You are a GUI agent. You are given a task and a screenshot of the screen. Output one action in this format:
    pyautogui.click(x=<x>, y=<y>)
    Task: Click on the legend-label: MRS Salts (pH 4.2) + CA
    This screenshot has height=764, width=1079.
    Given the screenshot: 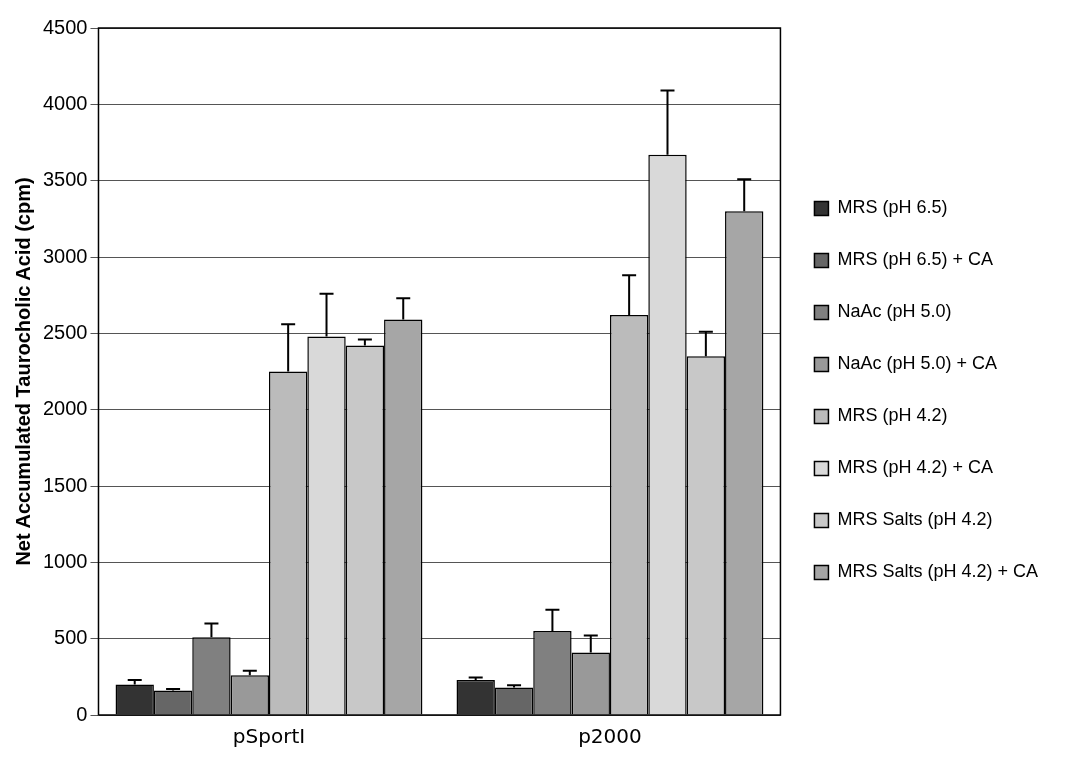 What is the action you would take?
    pyautogui.click(x=937, y=571)
    